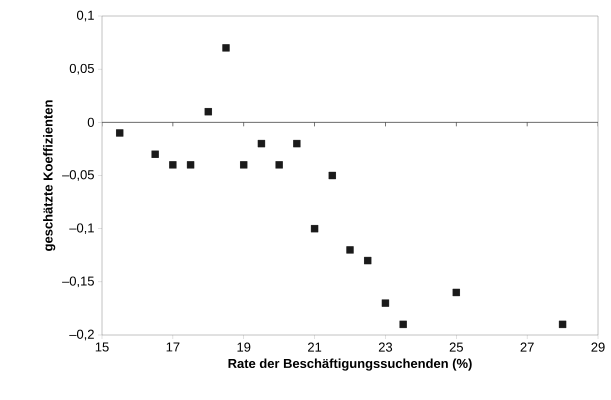  What do you see at coordinates (81, 228) in the screenshot?
I see `y-tick-label: –0,1` at bounding box center [81, 228].